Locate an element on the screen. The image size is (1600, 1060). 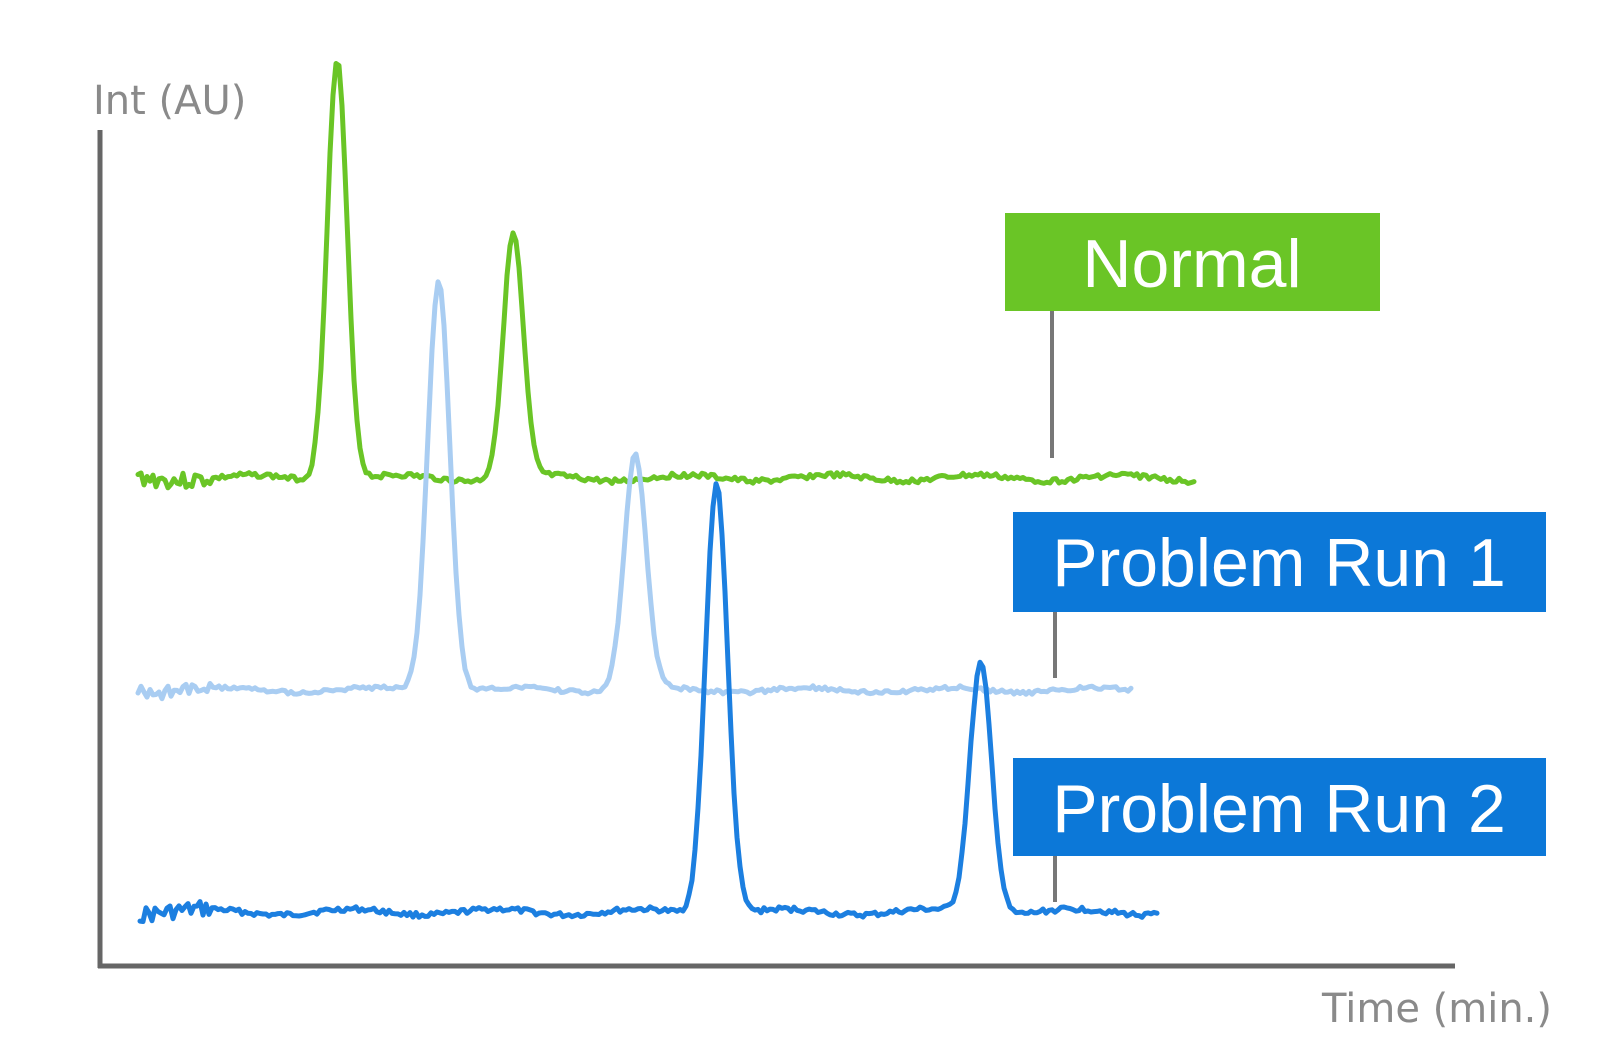
label-problem-run-1-box is located at coordinates (1279, 562).